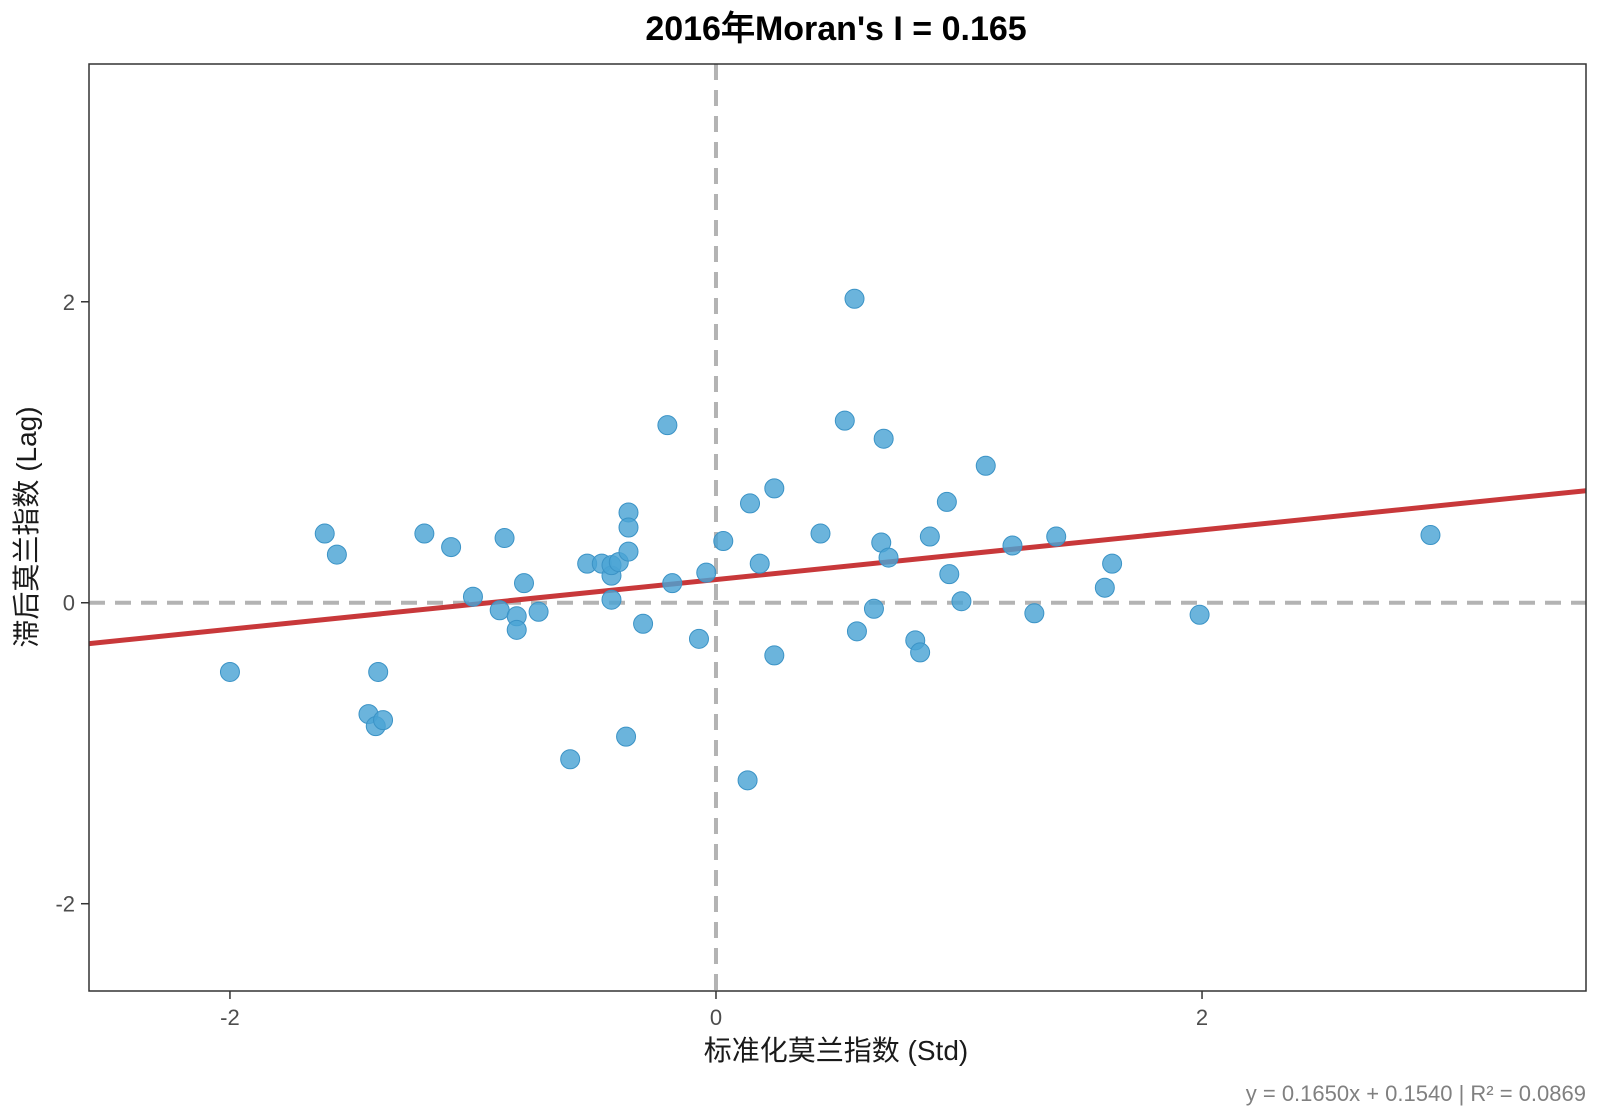 This screenshot has width=1600, height=1119. Describe the element at coordinates (835, 29) in the screenshot. I see `chart-title: 2016年Moran's I = 0.165` at that location.